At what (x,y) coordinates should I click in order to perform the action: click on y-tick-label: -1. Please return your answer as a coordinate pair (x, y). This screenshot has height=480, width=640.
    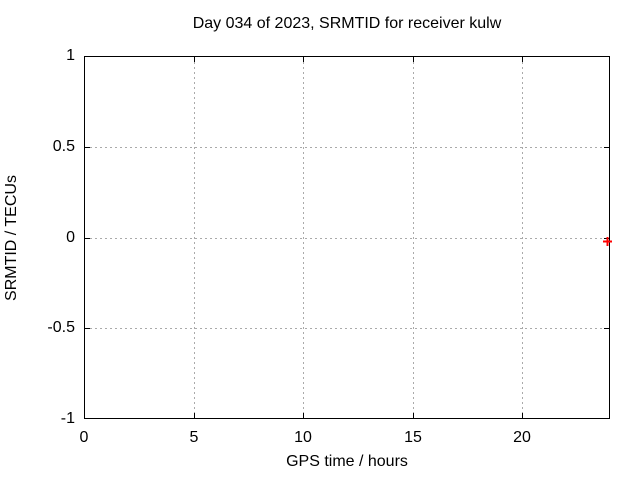
    Looking at the image, I should click on (67, 418).